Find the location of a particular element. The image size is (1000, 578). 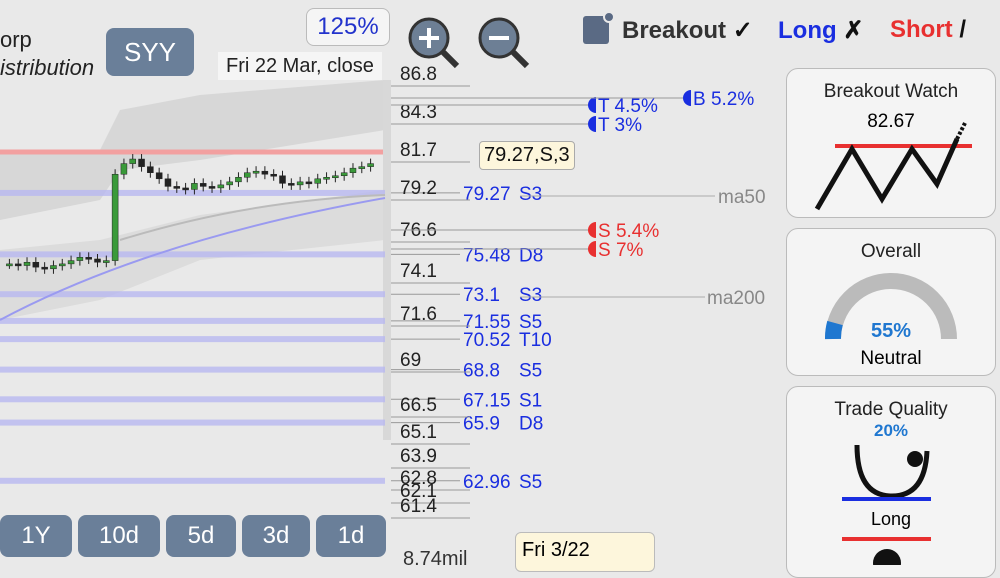

quality-icon is located at coordinates (886, 472).